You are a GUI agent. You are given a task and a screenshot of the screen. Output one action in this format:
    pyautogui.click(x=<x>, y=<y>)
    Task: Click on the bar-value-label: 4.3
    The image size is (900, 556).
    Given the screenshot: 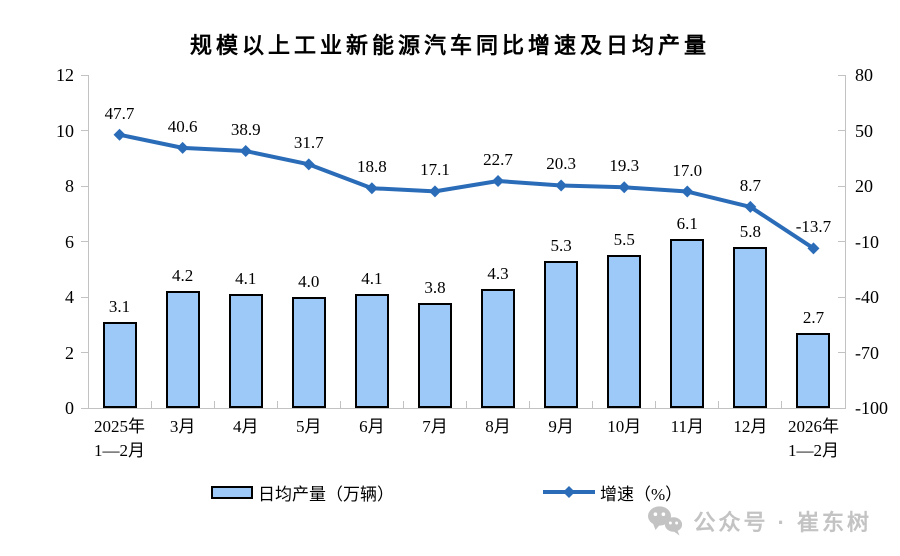 What is the action you would take?
    pyautogui.click(x=498, y=273)
    